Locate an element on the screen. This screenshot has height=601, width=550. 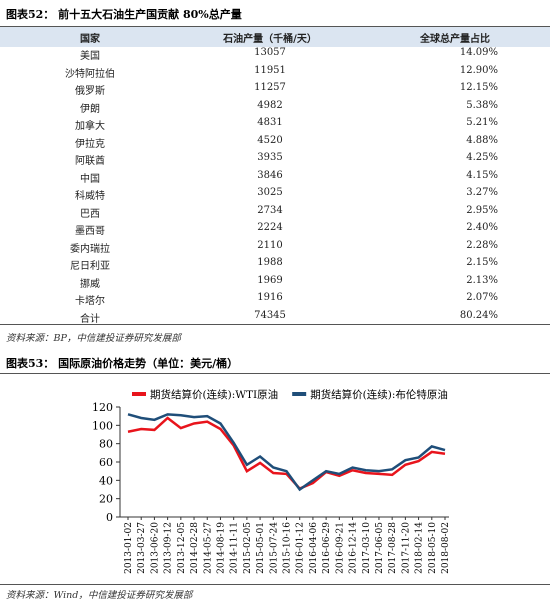
table-cell: 12.90% is located at coordinates (478, 70).